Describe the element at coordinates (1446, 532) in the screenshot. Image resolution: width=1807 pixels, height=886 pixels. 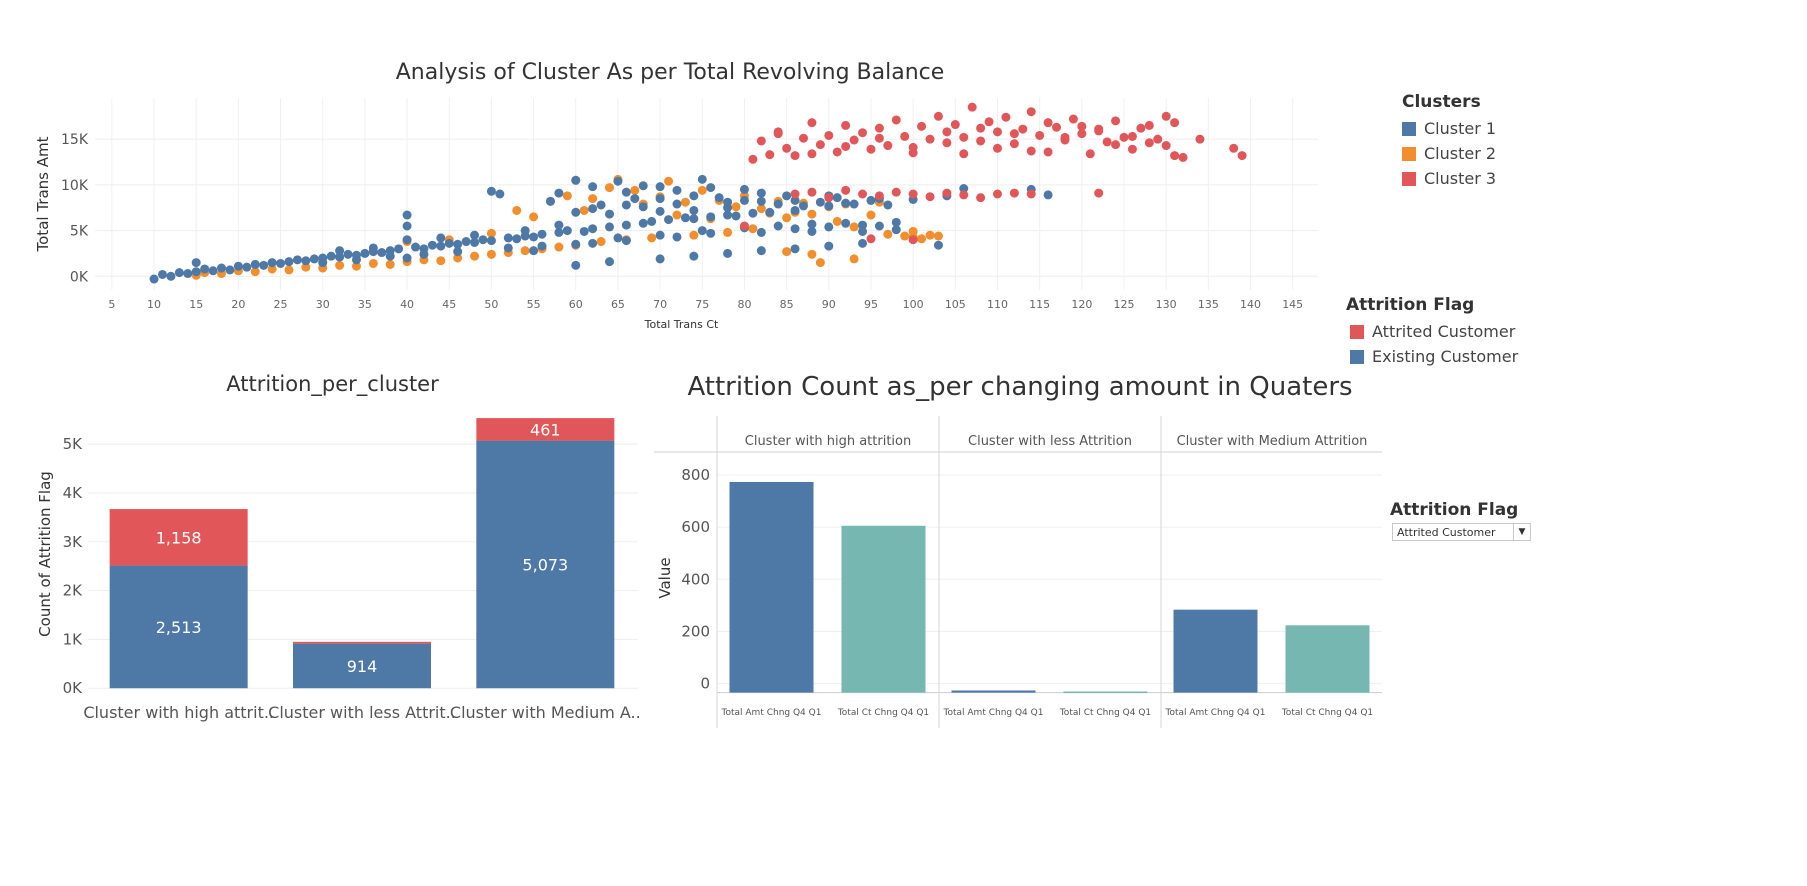
I see `dropdown-selected-value: Attrited Customer` at that location.